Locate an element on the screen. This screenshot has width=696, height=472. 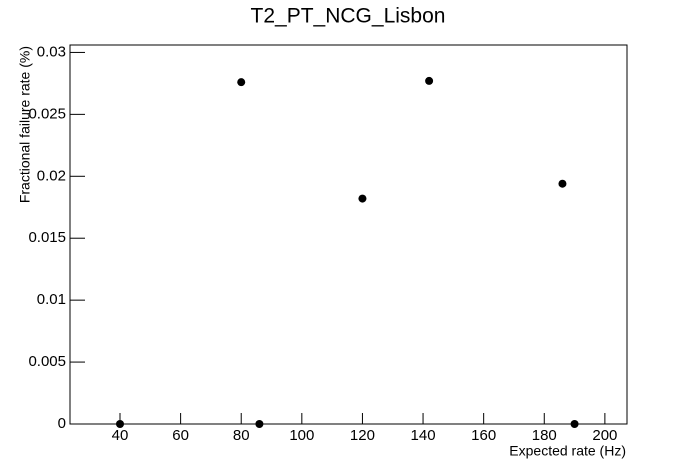
x-tick-label: 140 is located at coordinates (423, 435).